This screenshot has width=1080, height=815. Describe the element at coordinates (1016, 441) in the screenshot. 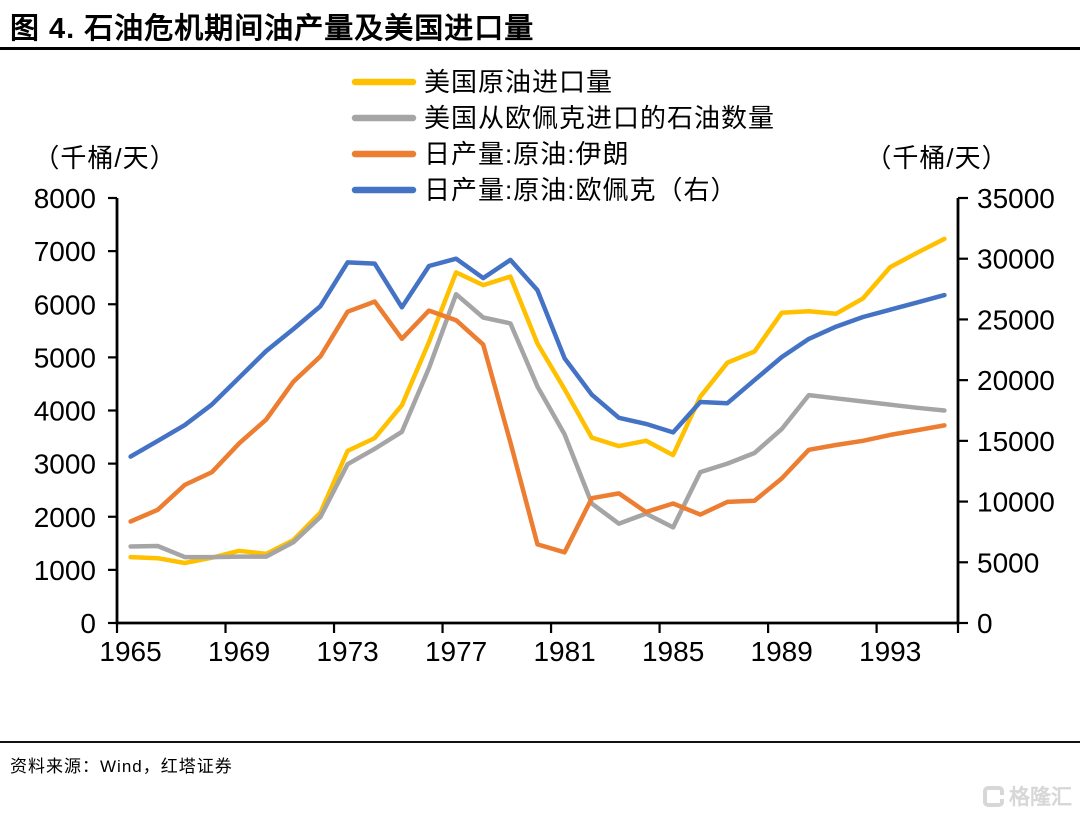

I see `right-axis-tick-label: 15000` at that location.